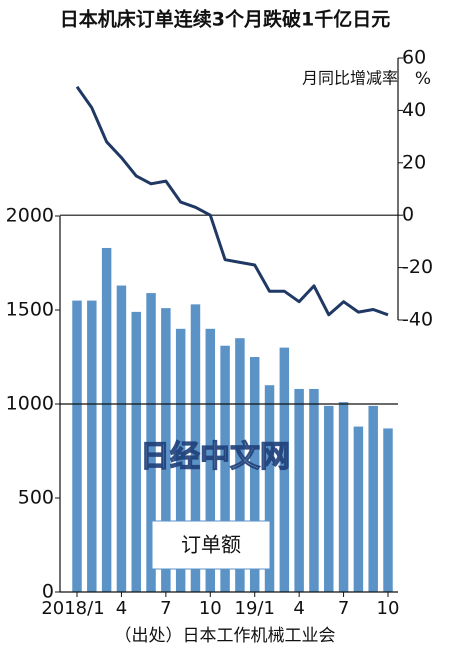 This screenshot has width=450, height=665. I want to click on y-tick-label: 0, so click(48, 592).